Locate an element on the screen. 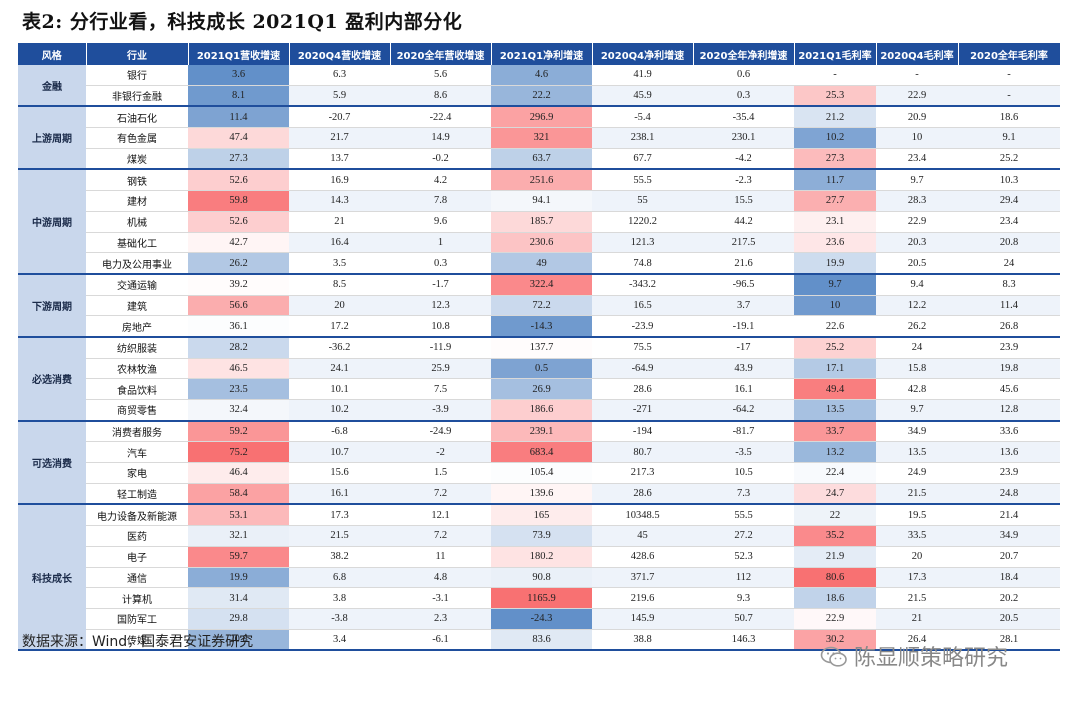  value-cell: 217.3 is located at coordinates (642, 473).